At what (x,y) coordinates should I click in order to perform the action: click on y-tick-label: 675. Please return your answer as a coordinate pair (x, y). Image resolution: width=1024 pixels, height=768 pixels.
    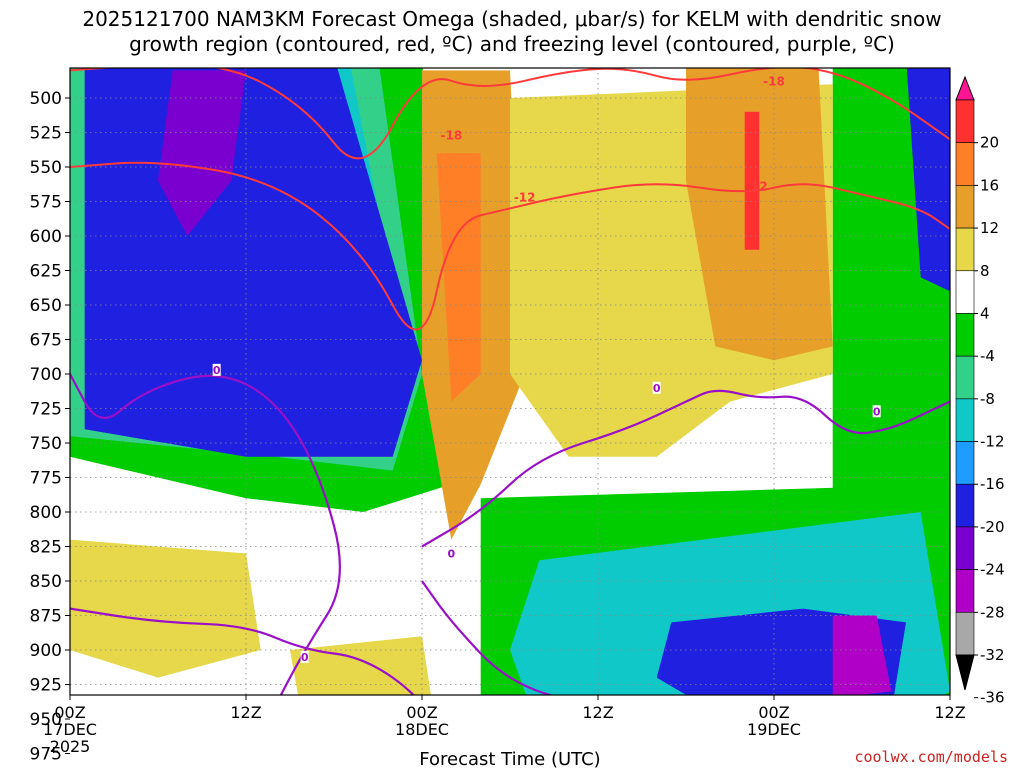
    Looking at the image, I should click on (46, 341).